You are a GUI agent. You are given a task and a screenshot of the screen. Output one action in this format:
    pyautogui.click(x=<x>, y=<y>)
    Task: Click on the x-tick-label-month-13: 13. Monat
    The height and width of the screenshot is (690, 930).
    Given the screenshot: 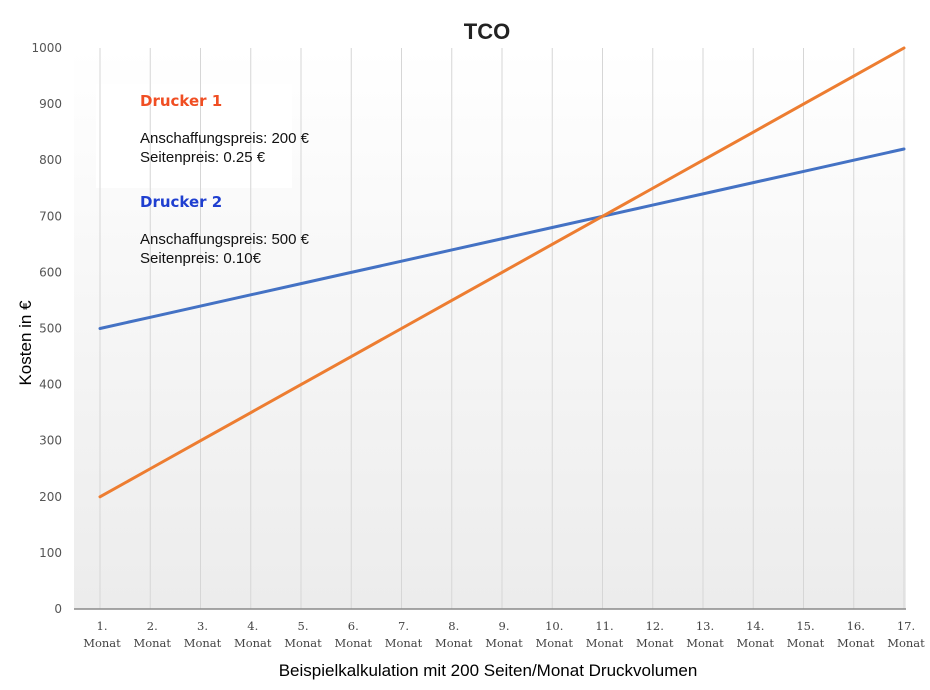 What is the action you would take?
    pyautogui.click(x=705, y=634)
    